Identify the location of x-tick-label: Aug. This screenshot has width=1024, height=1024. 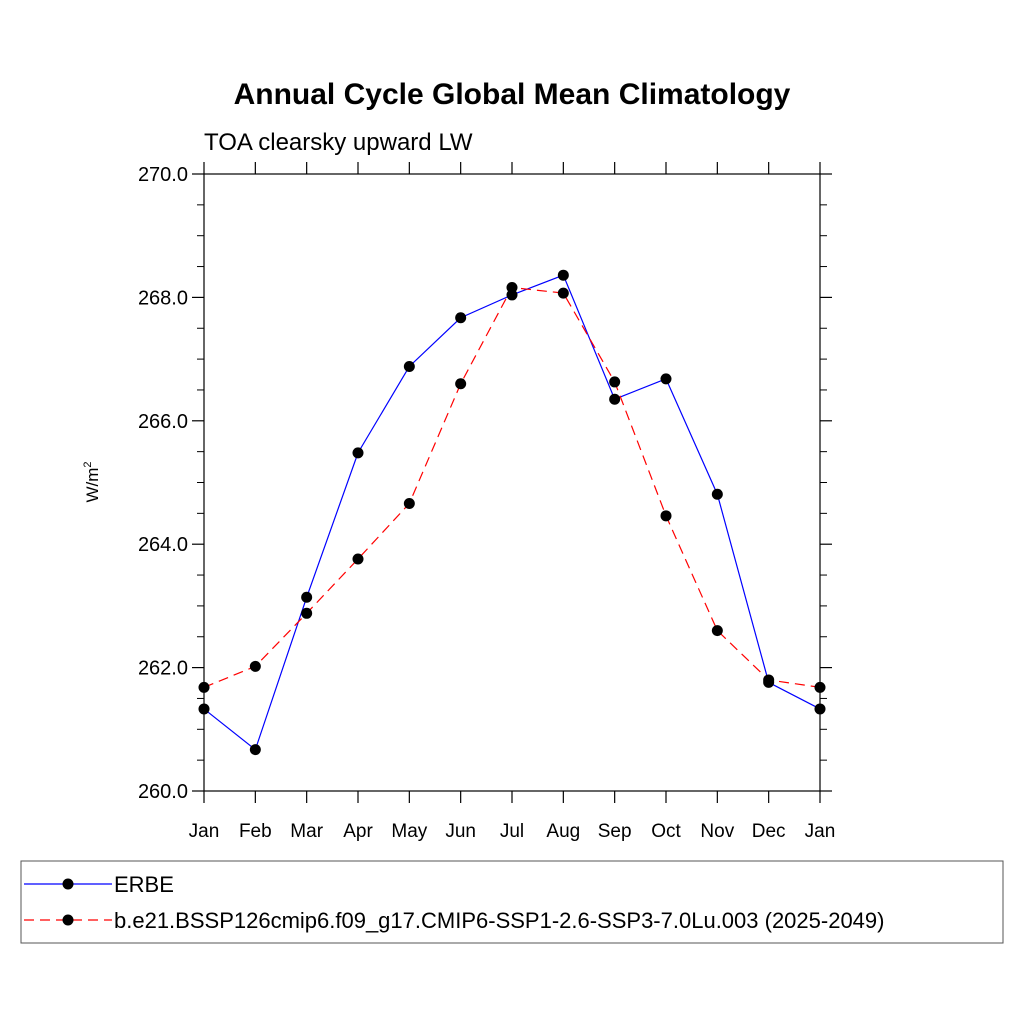
(563, 831).